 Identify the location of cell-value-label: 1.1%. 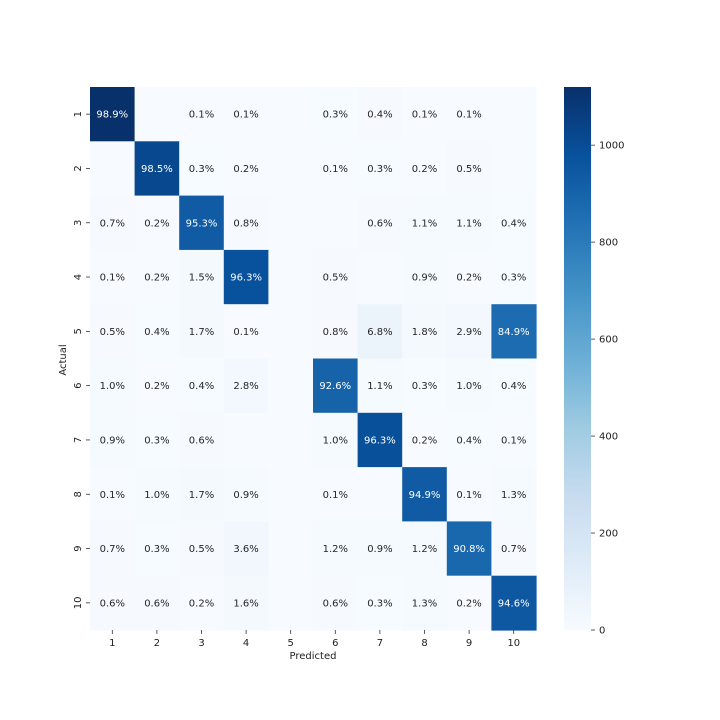
(468, 223).